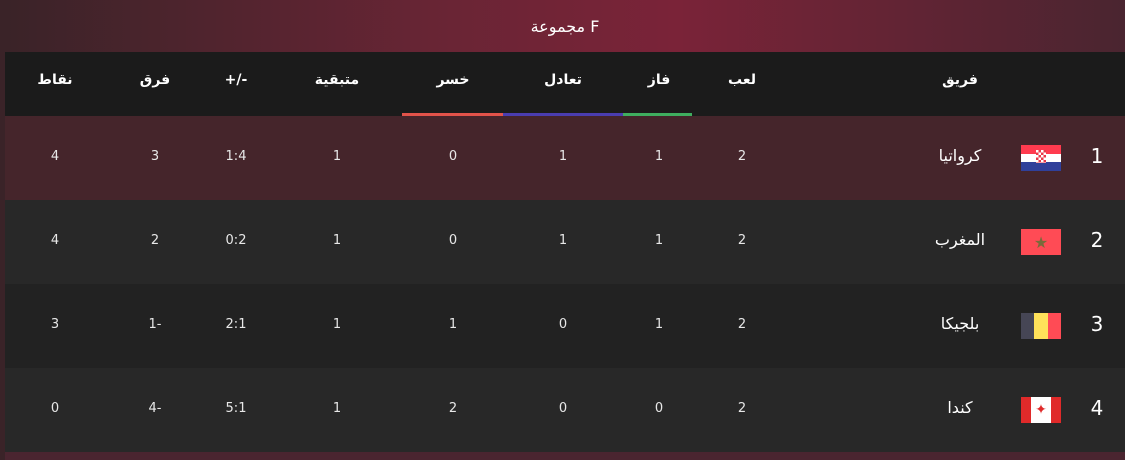 The image size is (1125, 460). What do you see at coordinates (563, 114) in the screenshot?
I see `drawn-underline` at bounding box center [563, 114].